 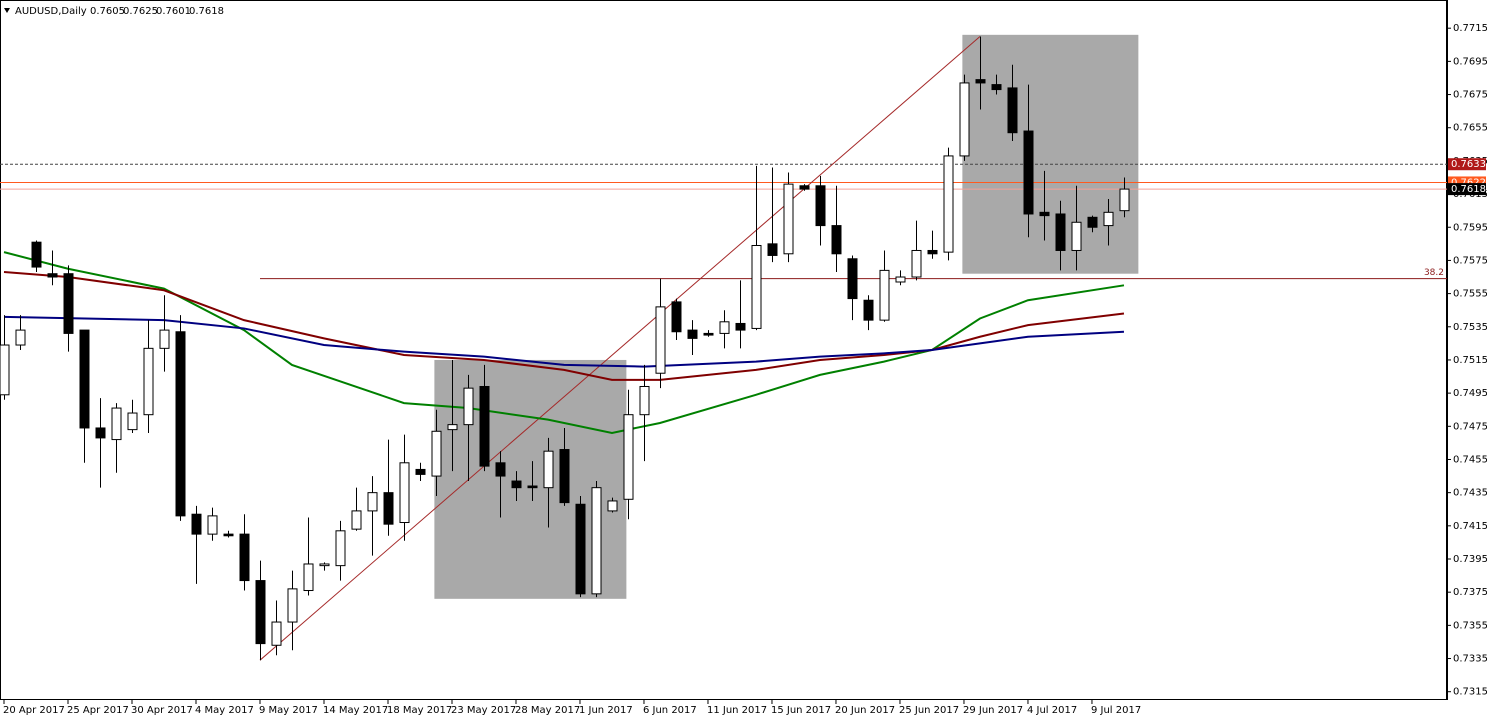 What do you see at coordinates (107, 11) in the screenshot?
I see `ohlc-open: 0.7605` at bounding box center [107, 11].